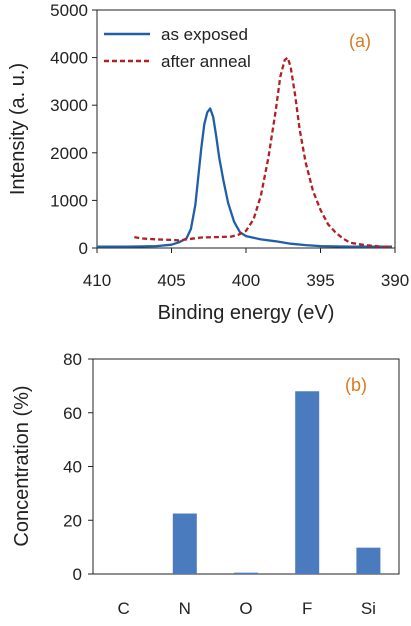  Describe the element at coordinates (206, 61) in the screenshot. I see `legend-label-after-anneal: after anneal` at that location.